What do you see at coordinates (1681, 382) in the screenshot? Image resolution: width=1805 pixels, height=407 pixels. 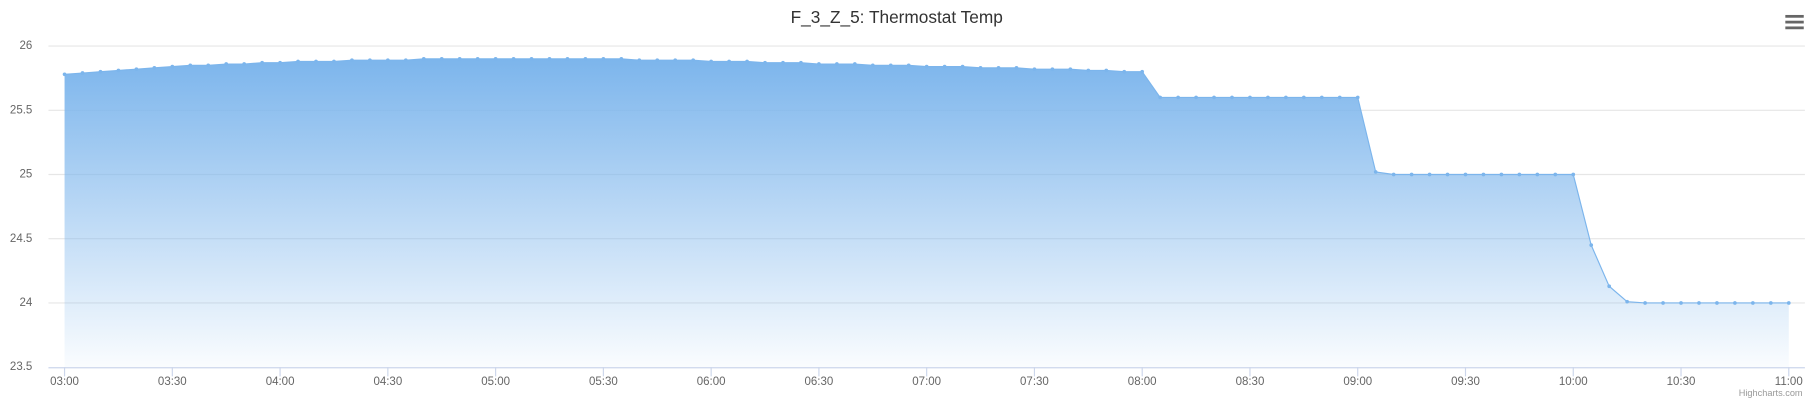 I see `x-tick-label: 10:30` at bounding box center [1681, 382].